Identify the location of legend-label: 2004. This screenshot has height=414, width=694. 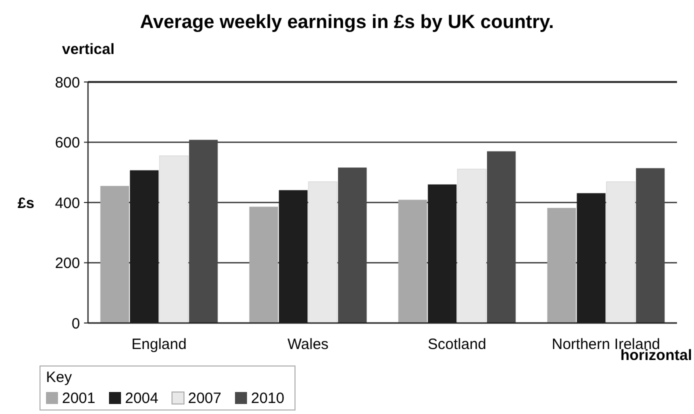
(141, 398).